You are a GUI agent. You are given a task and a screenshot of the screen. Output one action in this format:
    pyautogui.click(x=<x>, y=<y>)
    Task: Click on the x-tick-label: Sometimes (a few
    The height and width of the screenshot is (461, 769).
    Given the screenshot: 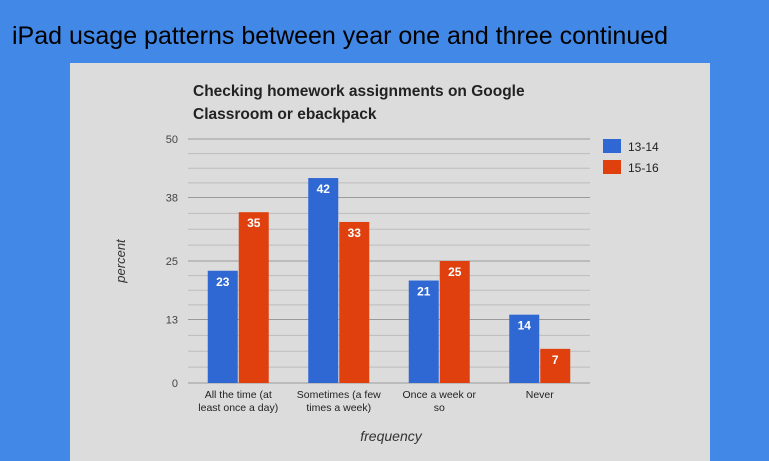 What is the action you would take?
    pyautogui.click(x=339, y=395)
    